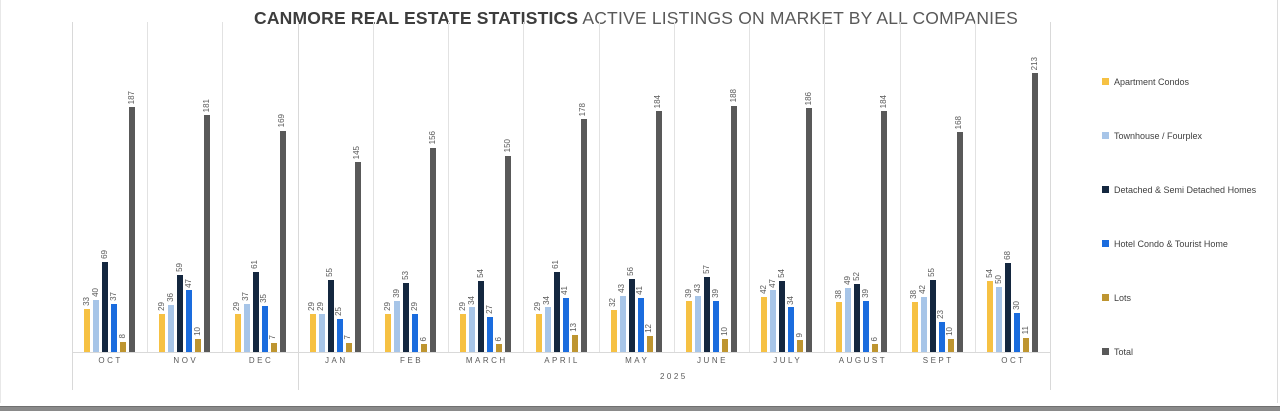 The image size is (1280, 411). I want to click on bar-cell: 53, so click(405, 187).